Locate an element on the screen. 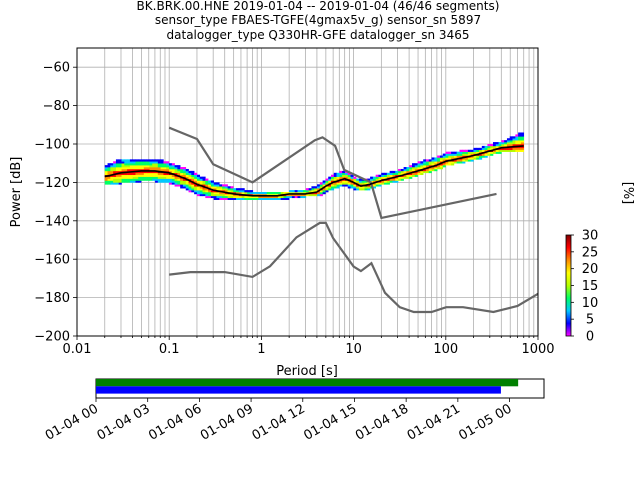  colorbar-gradient is located at coordinates (568, 285).